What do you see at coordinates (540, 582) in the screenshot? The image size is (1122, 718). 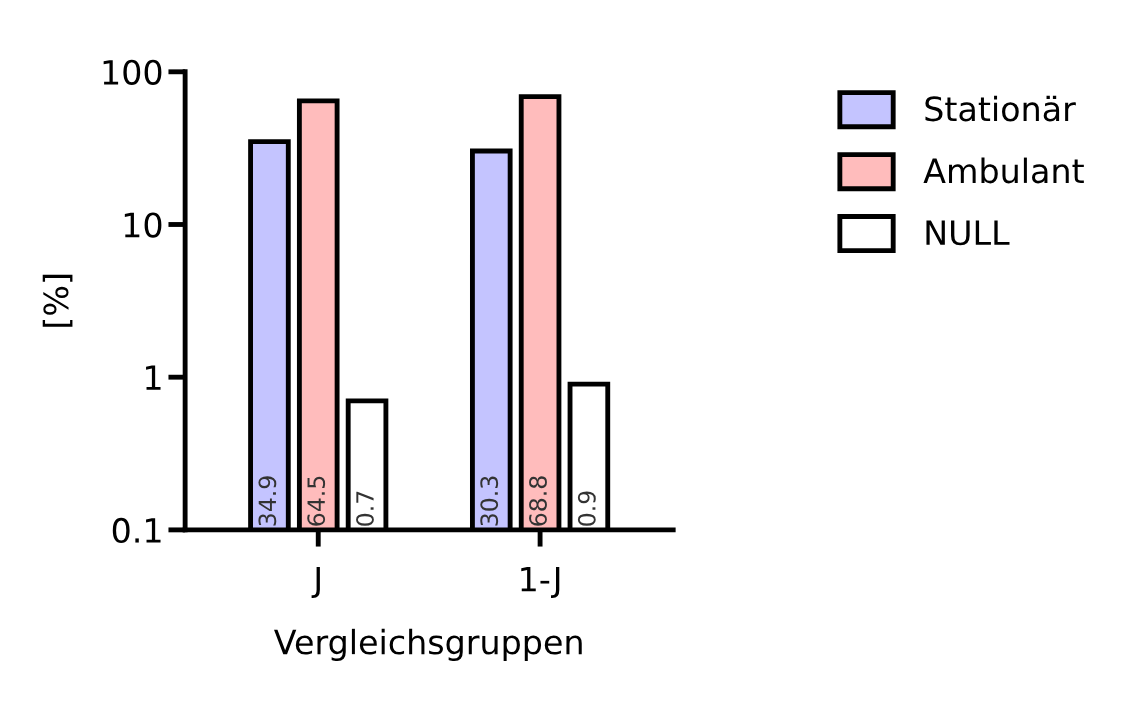 I see `x-tick-label: 1-J` at bounding box center [540, 582].